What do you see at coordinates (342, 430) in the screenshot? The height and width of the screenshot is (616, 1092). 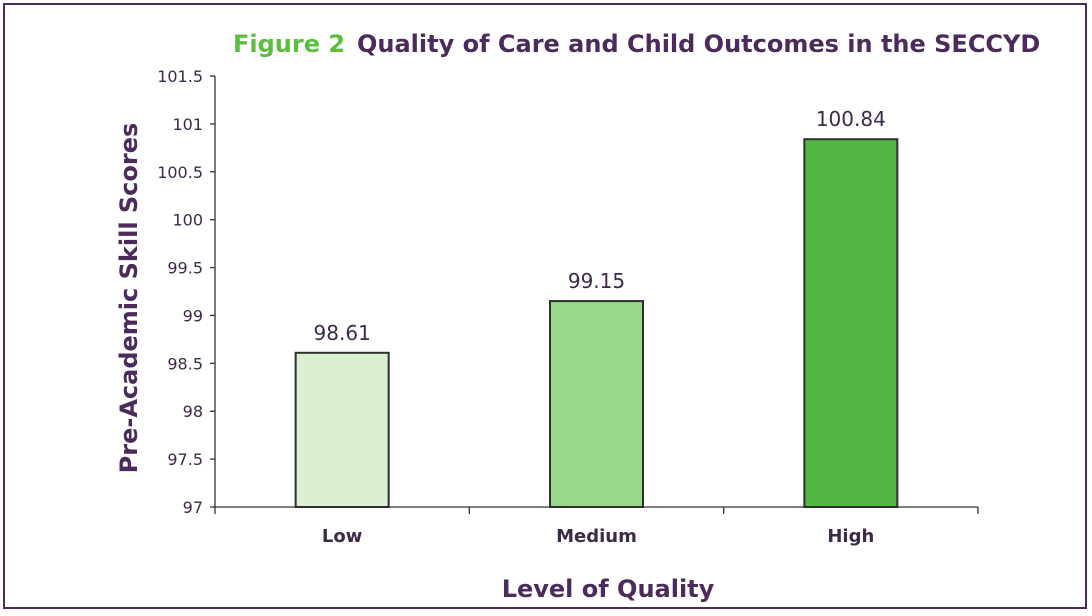 I see `bar-low` at bounding box center [342, 430].